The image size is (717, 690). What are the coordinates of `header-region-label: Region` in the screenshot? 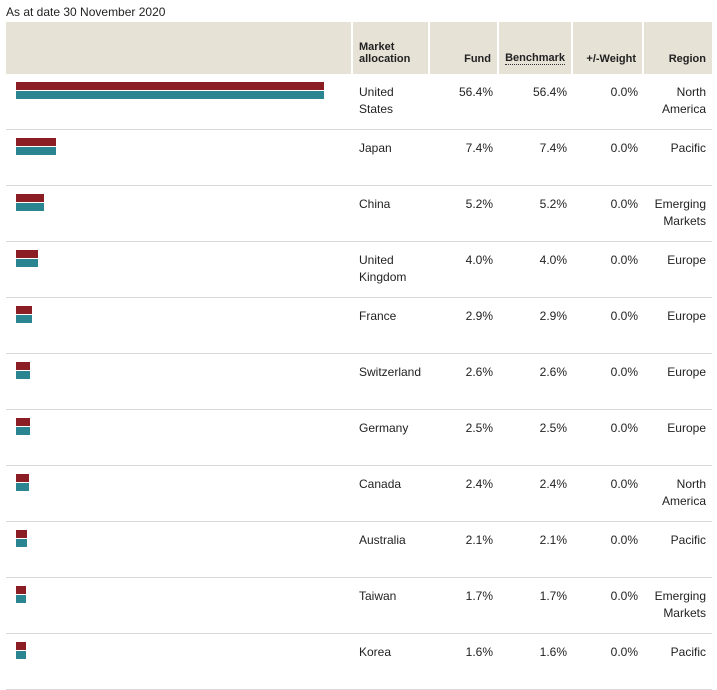 It's located at (687, 59).